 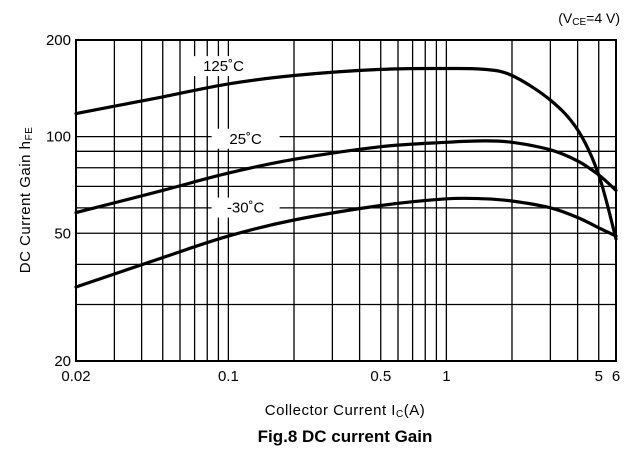 What do you see at coordinates (380, 376) in the screenshot?
I see `x-tick-label: 0.5` at bounding box center [380, 376].